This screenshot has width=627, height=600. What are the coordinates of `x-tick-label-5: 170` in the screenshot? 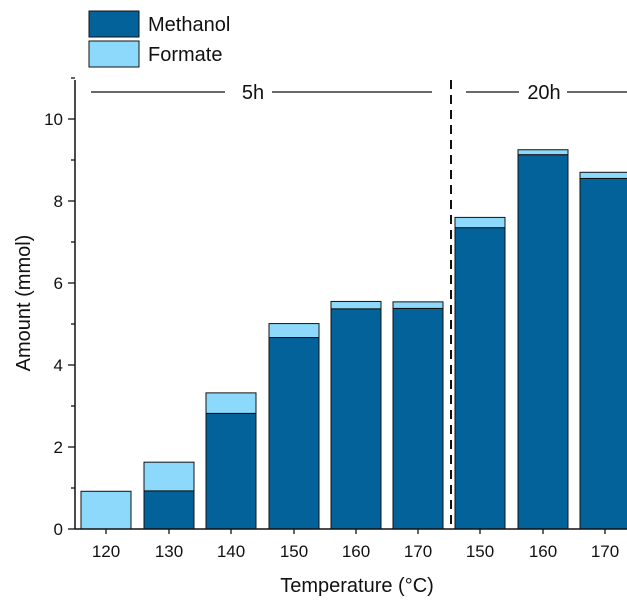 It's located at (418, 551).